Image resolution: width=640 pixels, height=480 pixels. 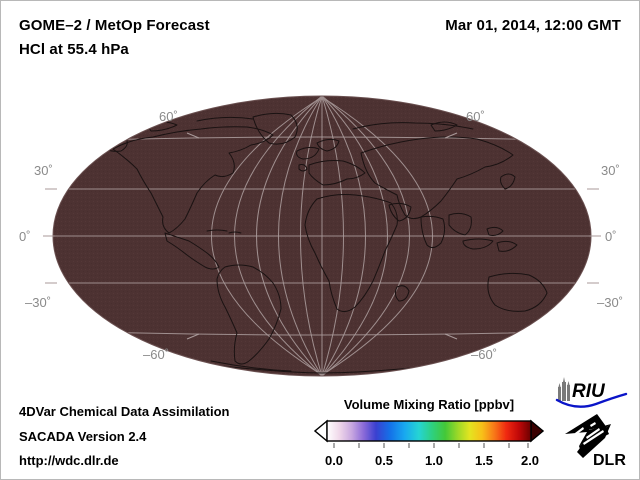 What do you see at coordinates (69, 460) in the screenshot?
I see `footer-line-url: http://wdc.dlr.de` at bounding box center [69, 460].